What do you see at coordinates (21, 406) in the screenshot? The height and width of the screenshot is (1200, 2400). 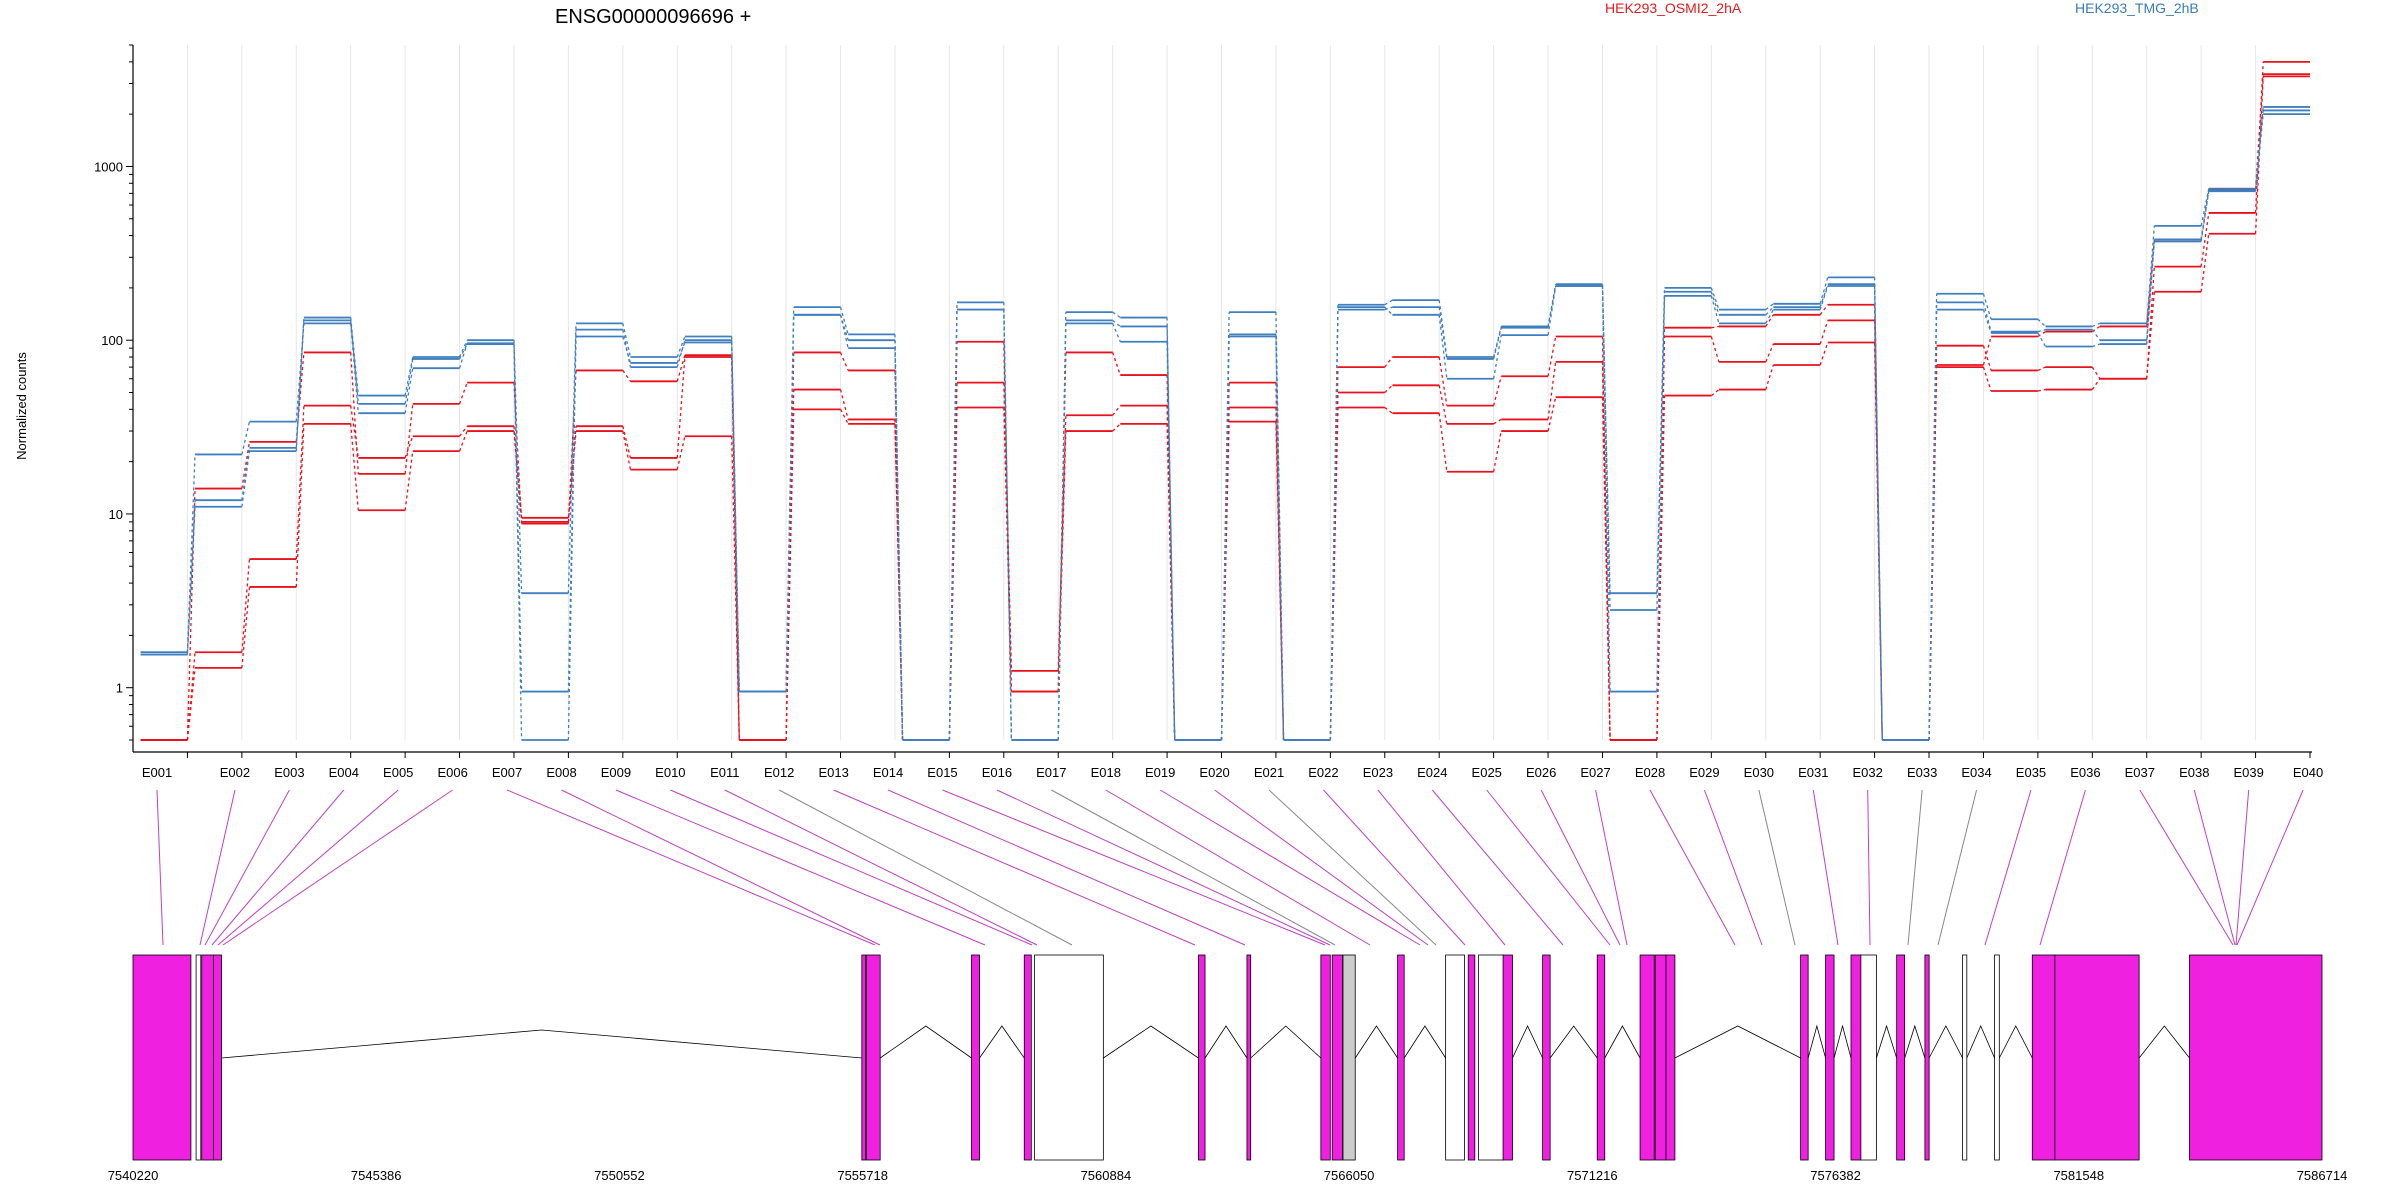 I see `y-axis-label: Normalized counts` at bounding box center [21, 406].